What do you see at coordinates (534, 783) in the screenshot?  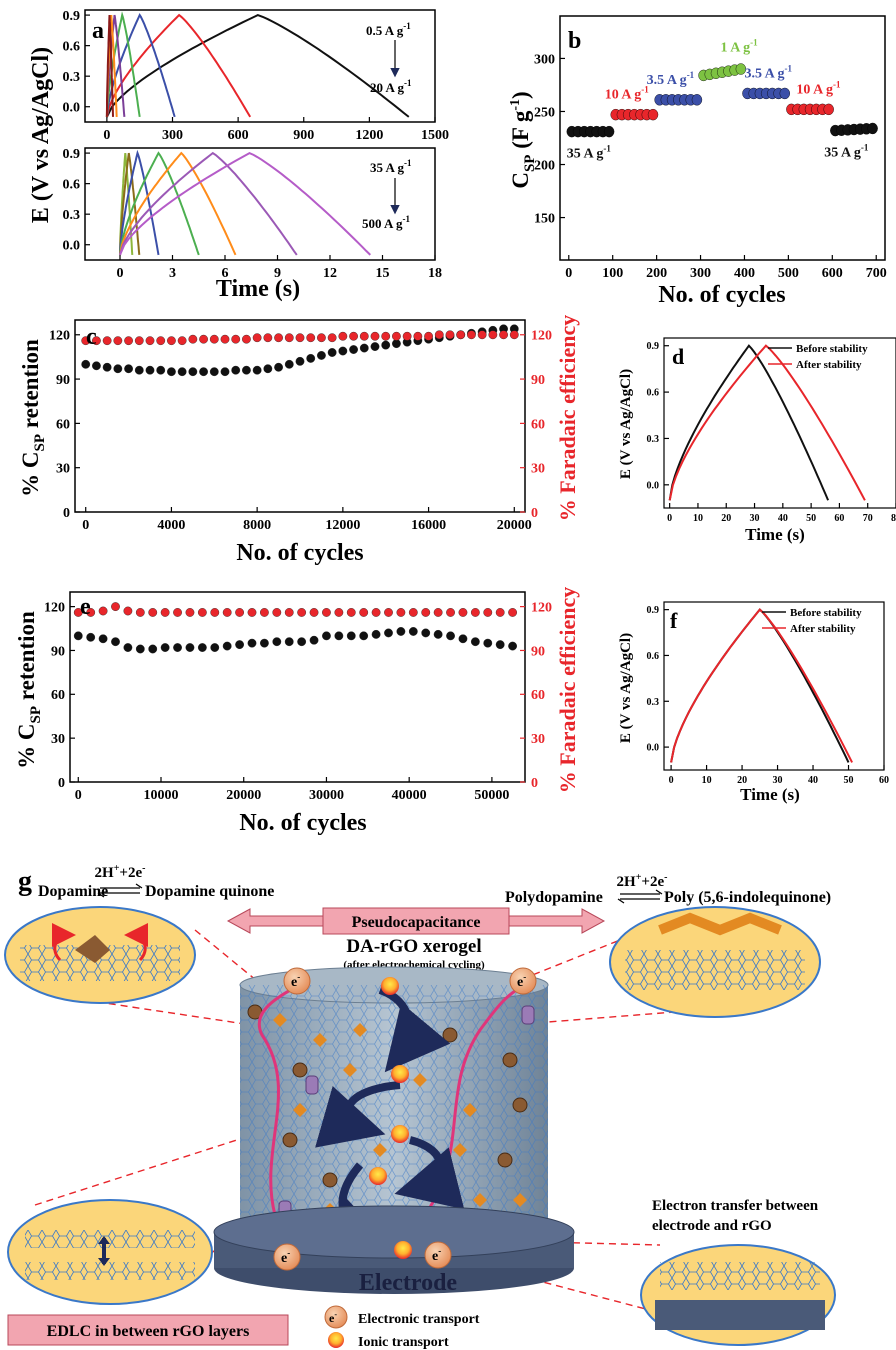 I see `y2-tick-label: 0` at bounding box center [534, 783].